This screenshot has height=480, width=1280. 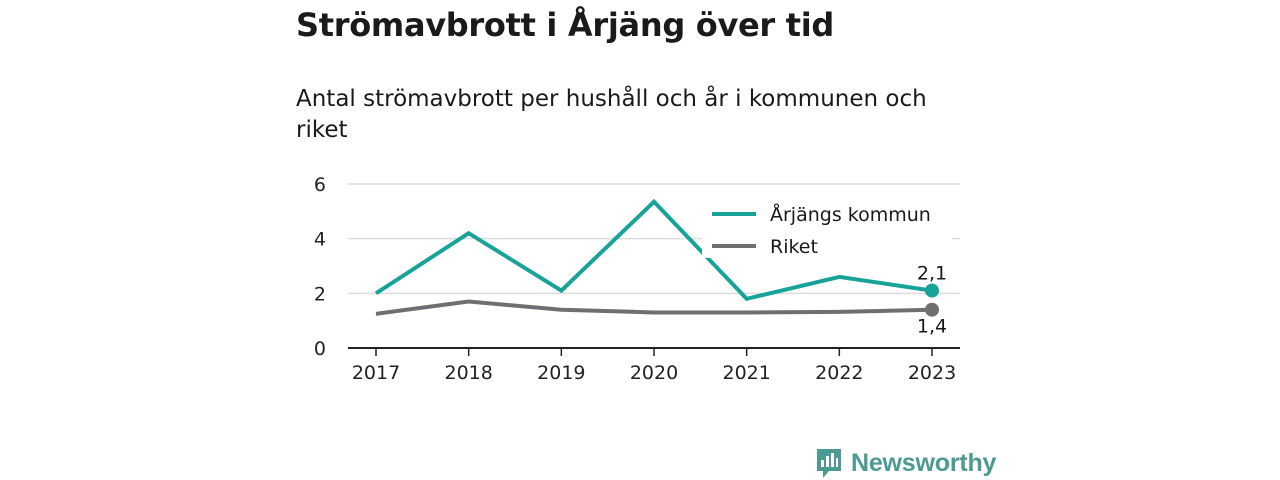 What do you see at coordinates (320, 349) in the screenshot?
I see `y-tick-label: 0` at bounding box center [320, 349].